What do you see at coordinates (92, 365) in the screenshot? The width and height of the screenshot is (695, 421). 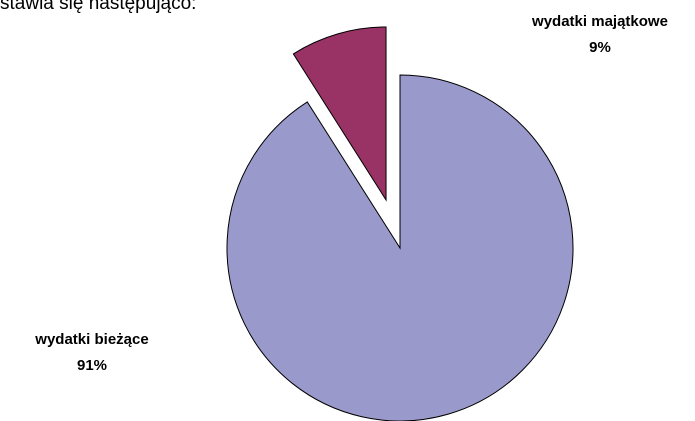 I see `slice-value-label: 91%` at bounding box center [92, 365].